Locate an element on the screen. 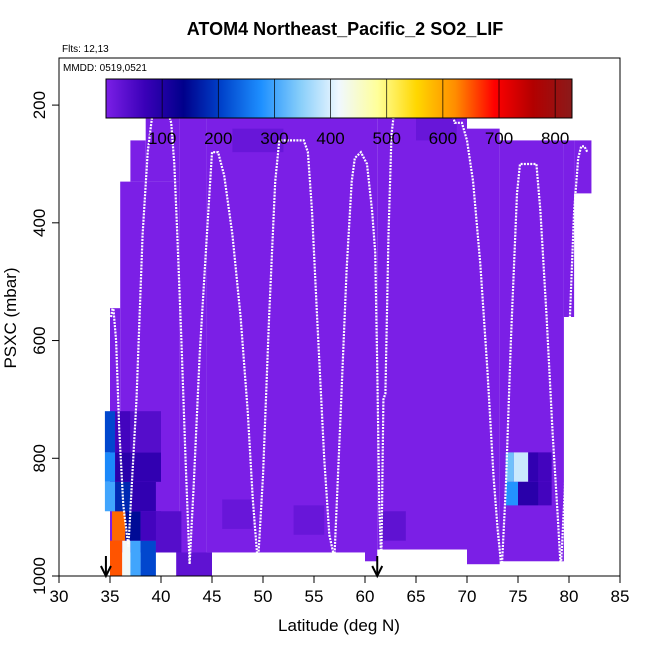 Image resolution: width=650 pixels, height=650 pixels. x-tick-label: 65 is located at coordinates (416, 596).